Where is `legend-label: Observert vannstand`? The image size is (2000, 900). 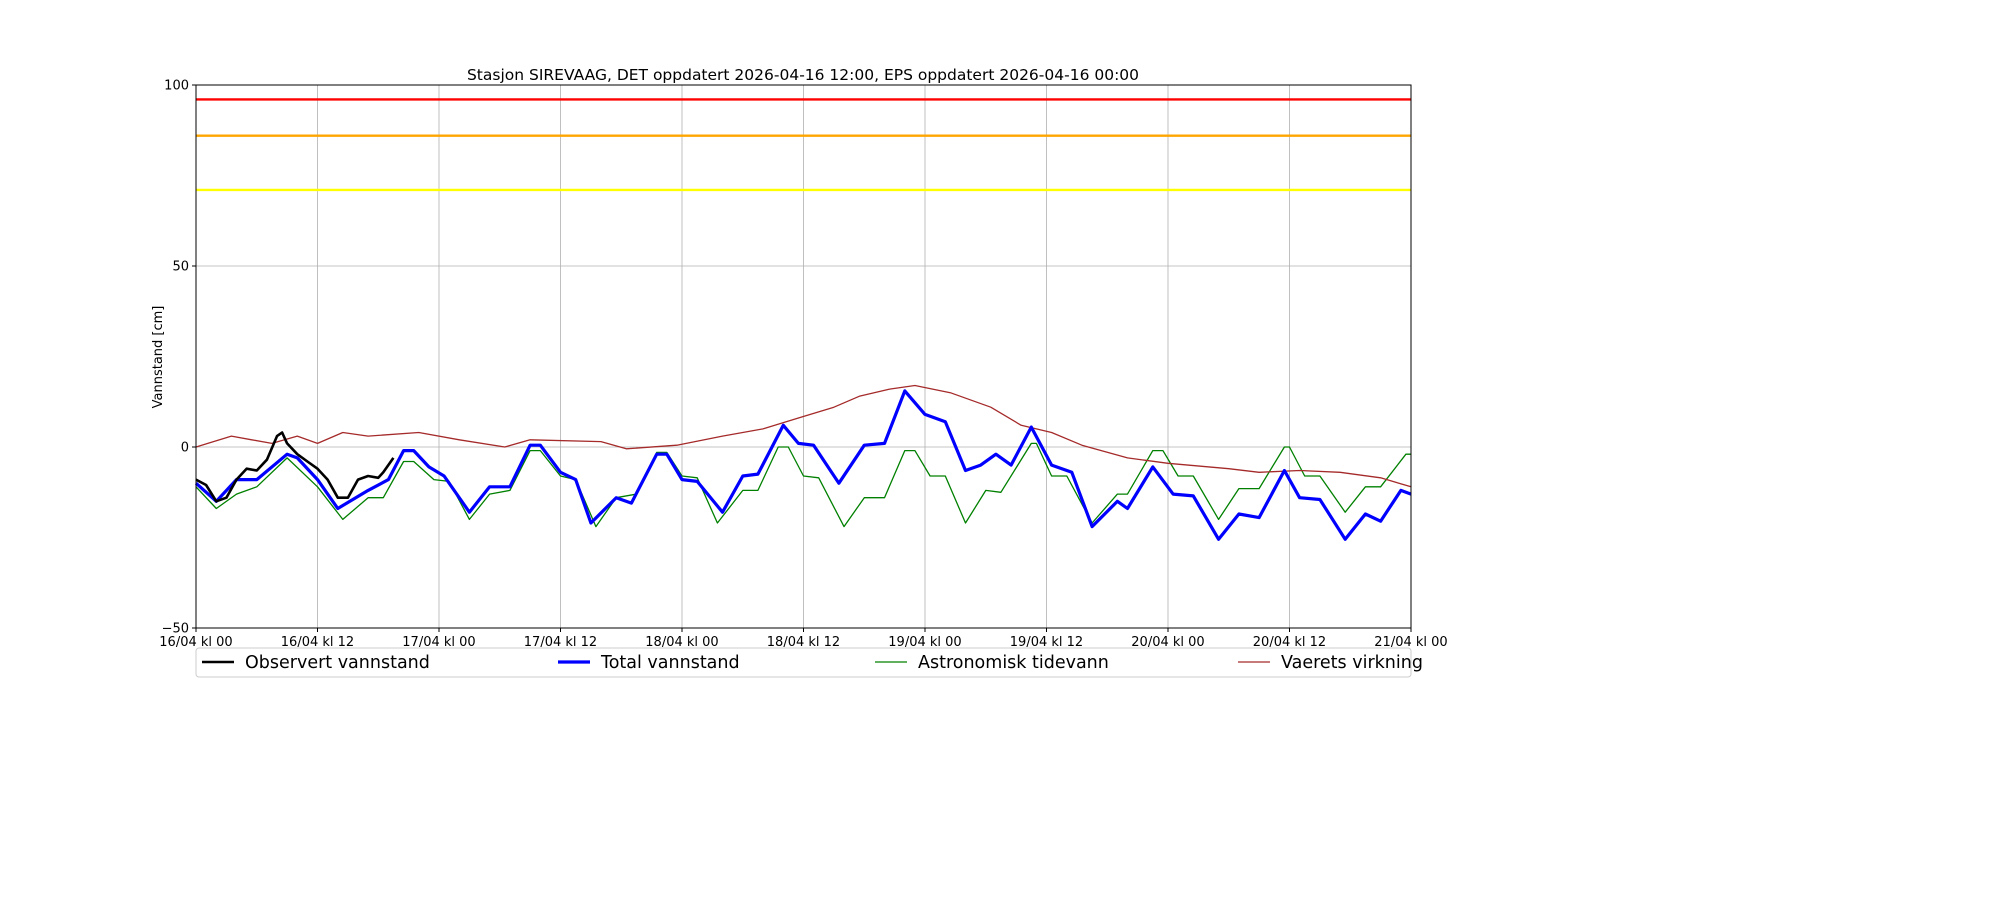 legend-label: Observert vannstand is located at coordinates (337, 663).